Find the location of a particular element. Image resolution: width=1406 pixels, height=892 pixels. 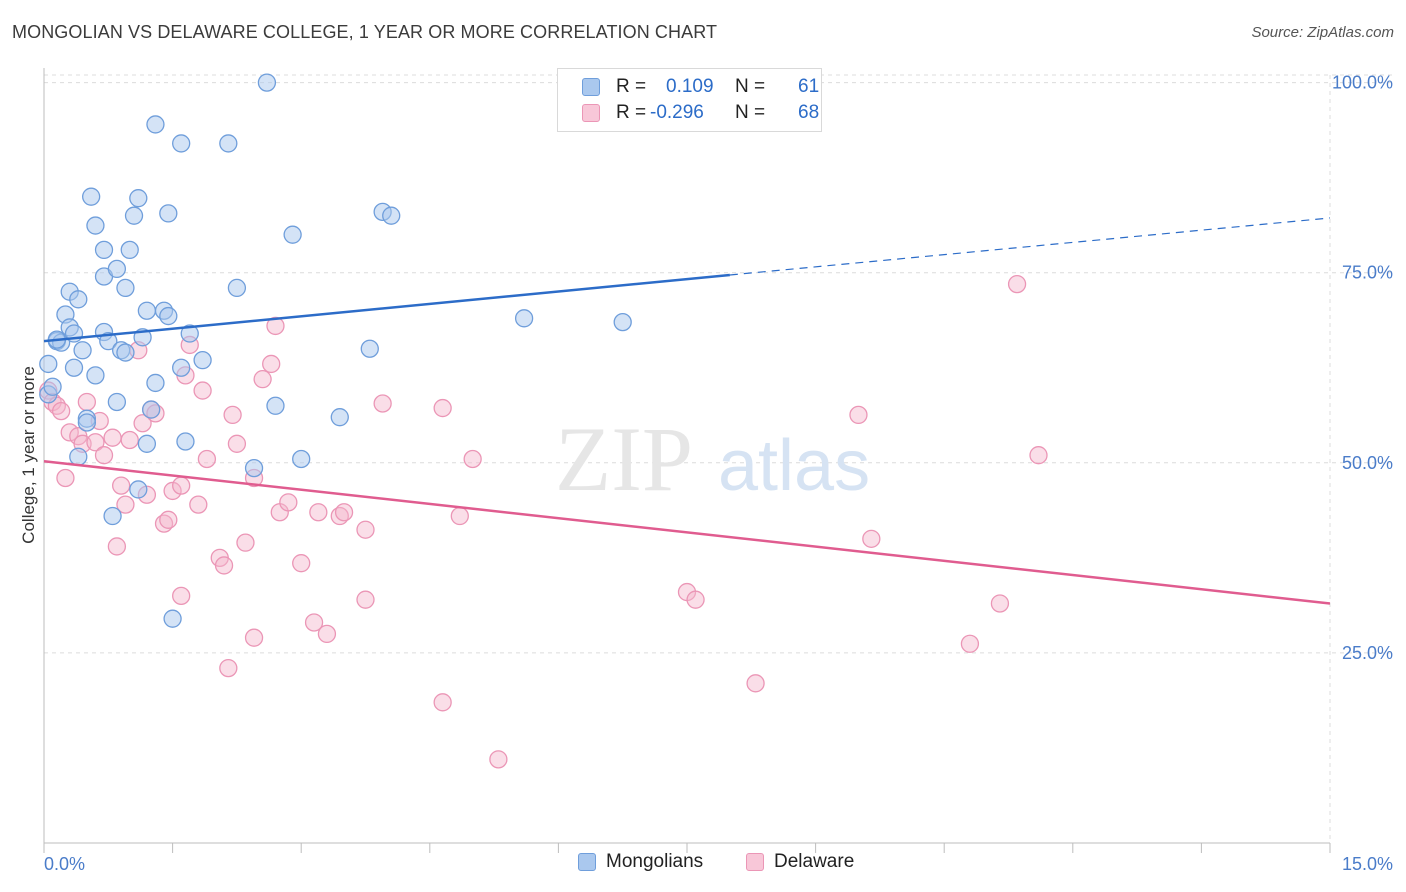

x-tick-label: 0.0% is located at coordinates (64, 864).